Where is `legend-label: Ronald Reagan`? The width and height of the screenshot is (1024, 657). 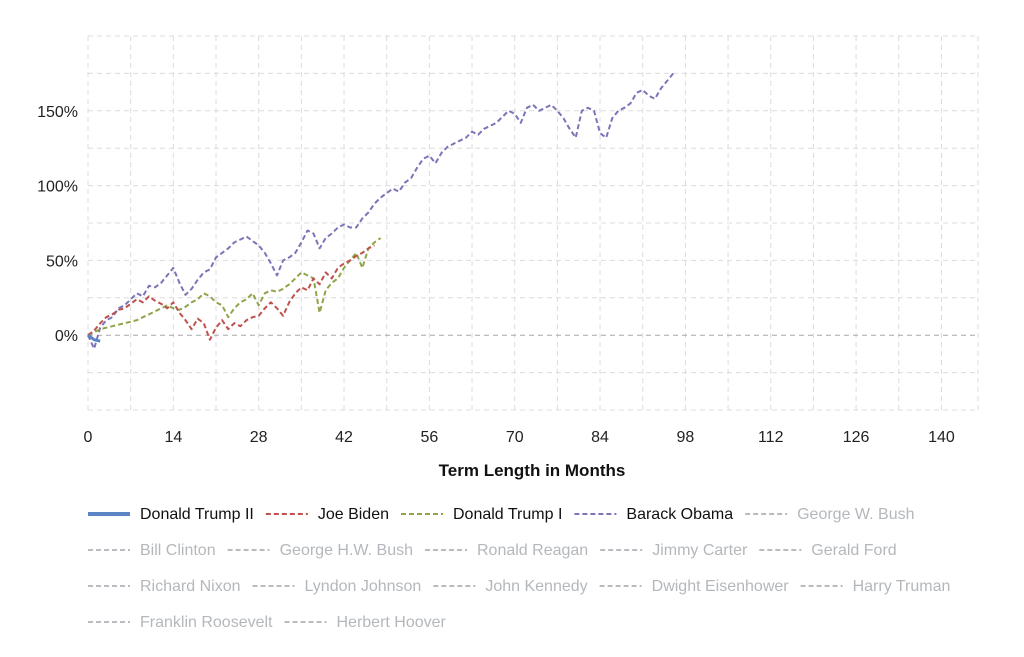 legend-label: Ronald Reagan is located at coordinates (532, 550).